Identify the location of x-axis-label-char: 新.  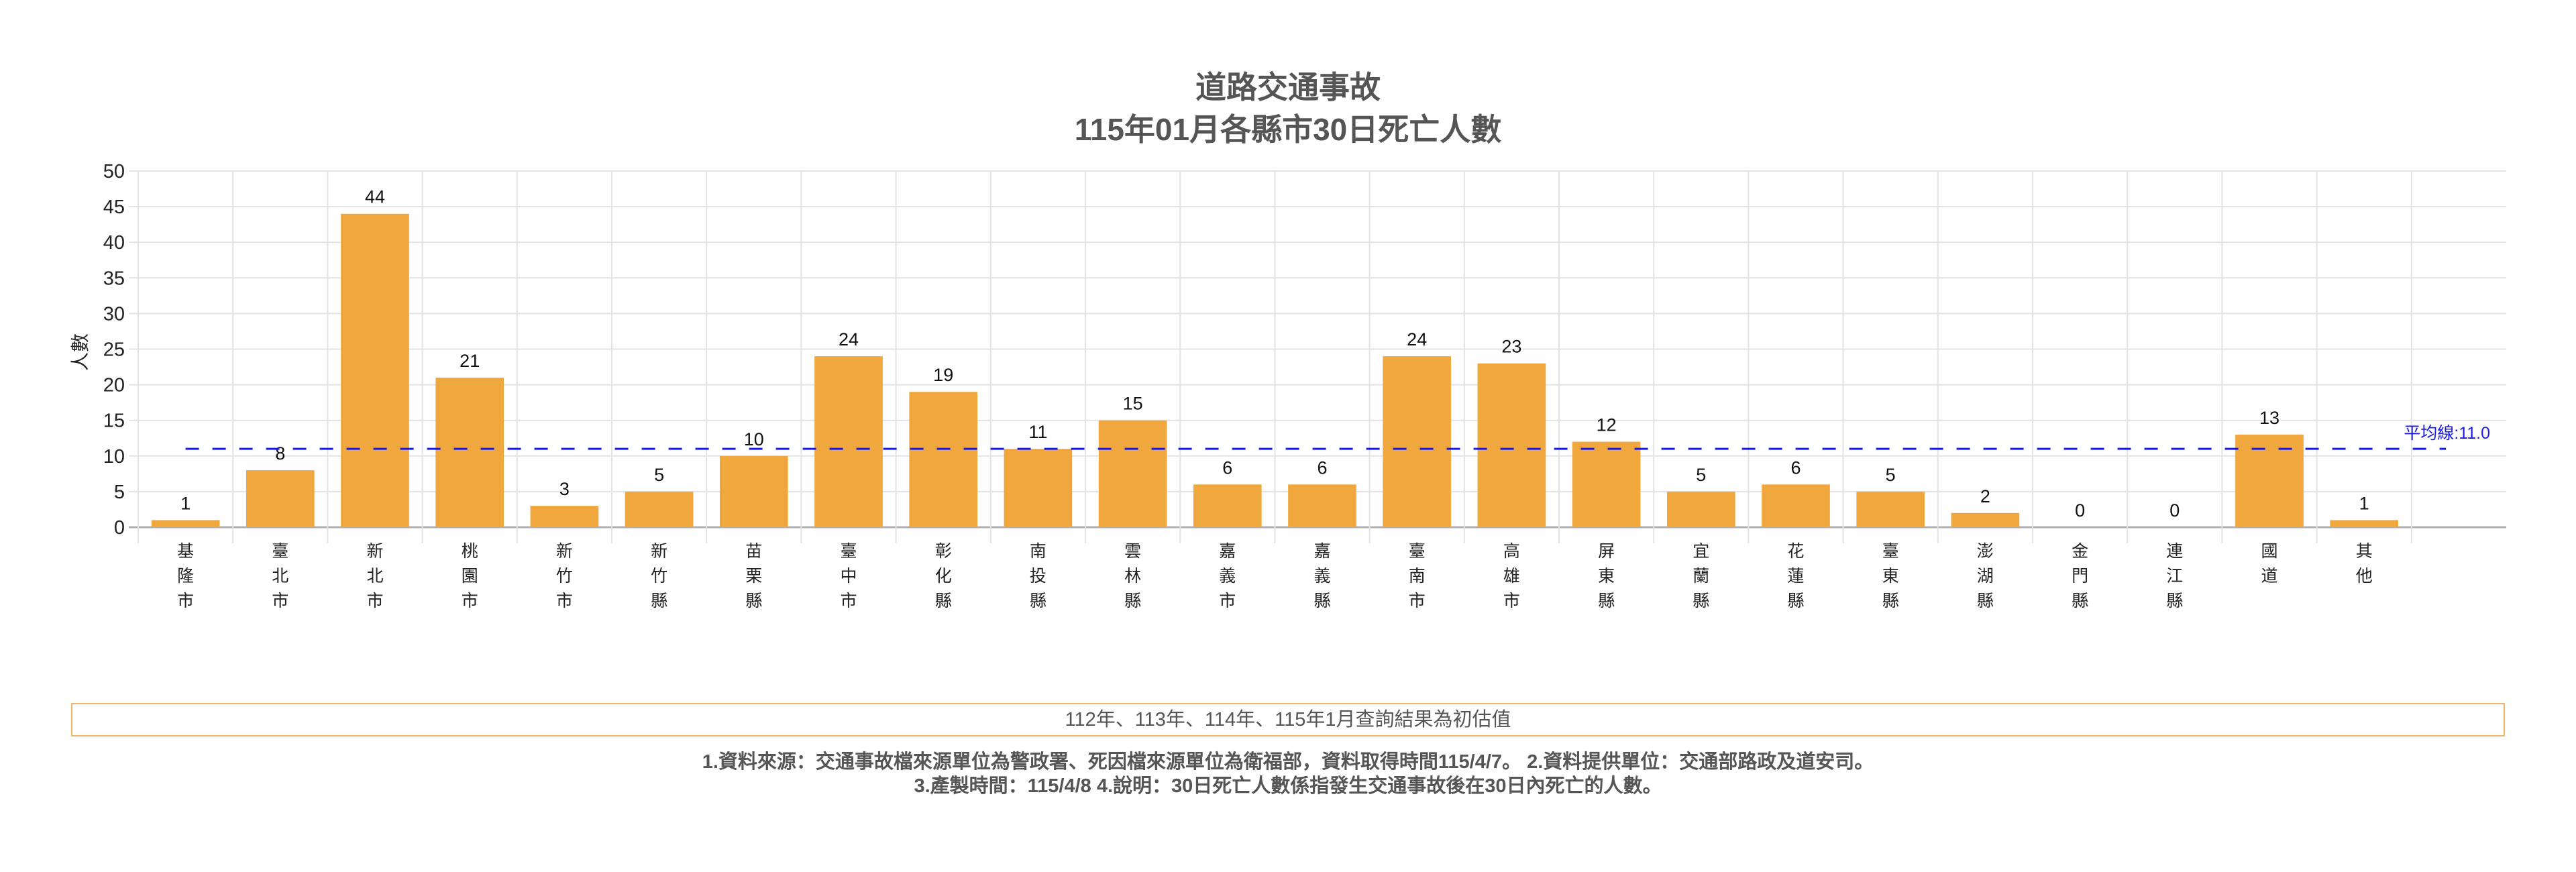
(564, 551).